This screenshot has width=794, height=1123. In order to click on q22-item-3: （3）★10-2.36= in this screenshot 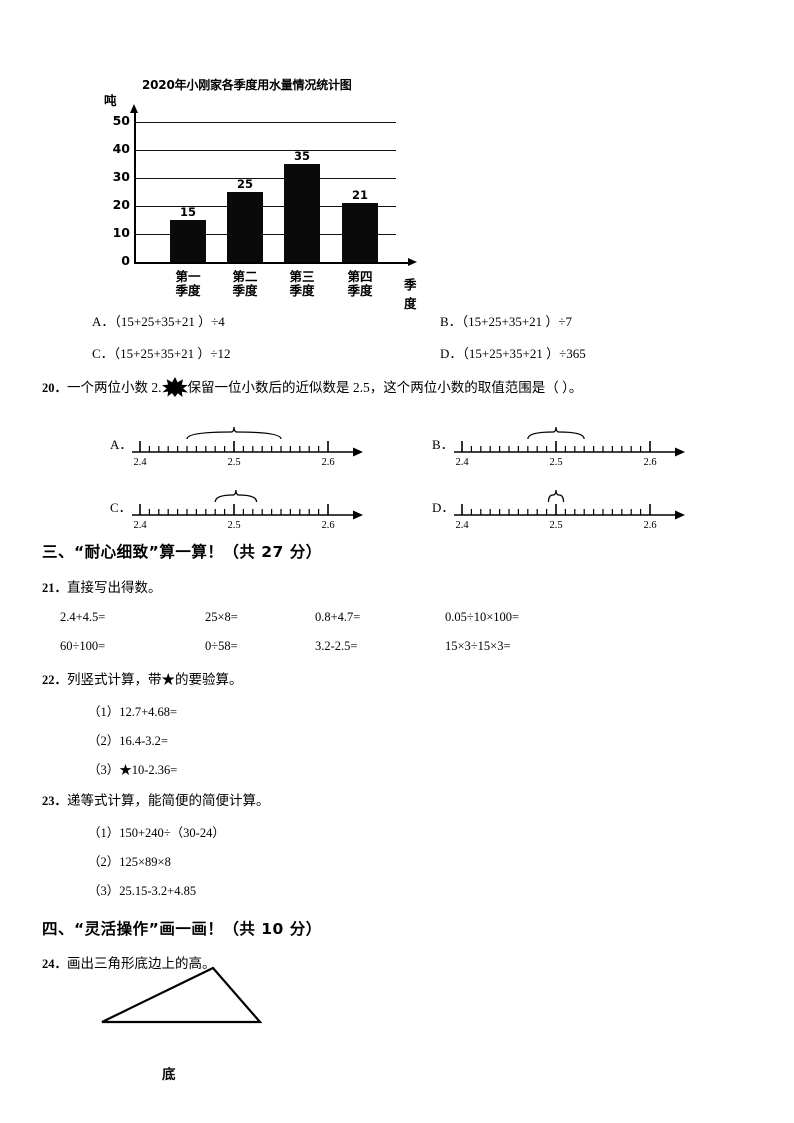, I will do `click(133, 770)`.